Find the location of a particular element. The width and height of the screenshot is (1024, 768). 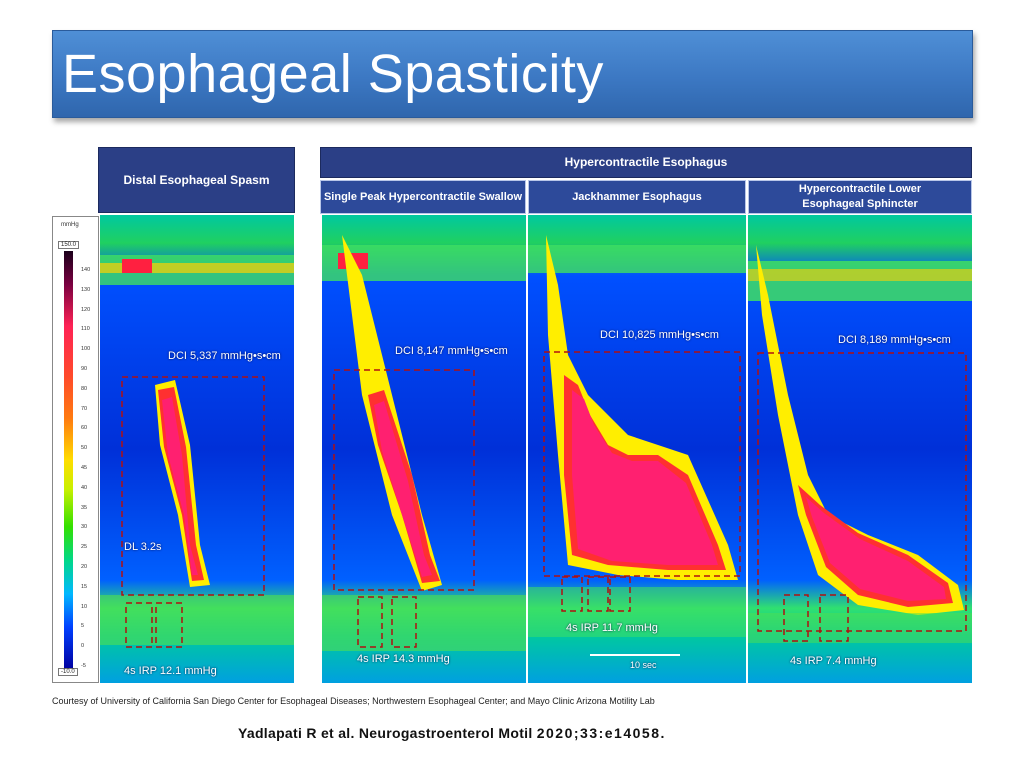

title-banner is located at coordinates (512, 74).